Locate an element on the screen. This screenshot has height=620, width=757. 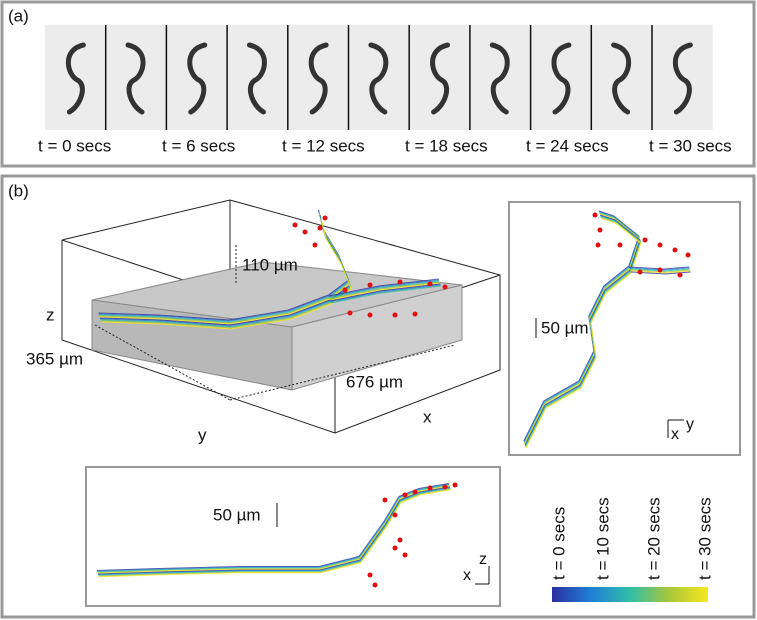
colorbar-label: t = 20 secs is located at coordinates (653, 538).